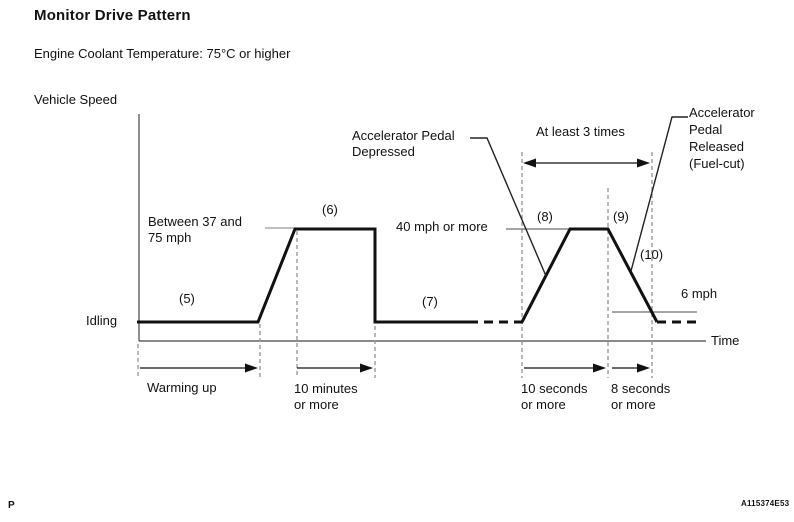  I want to click on leader-pedal-released, so click(659, 194).